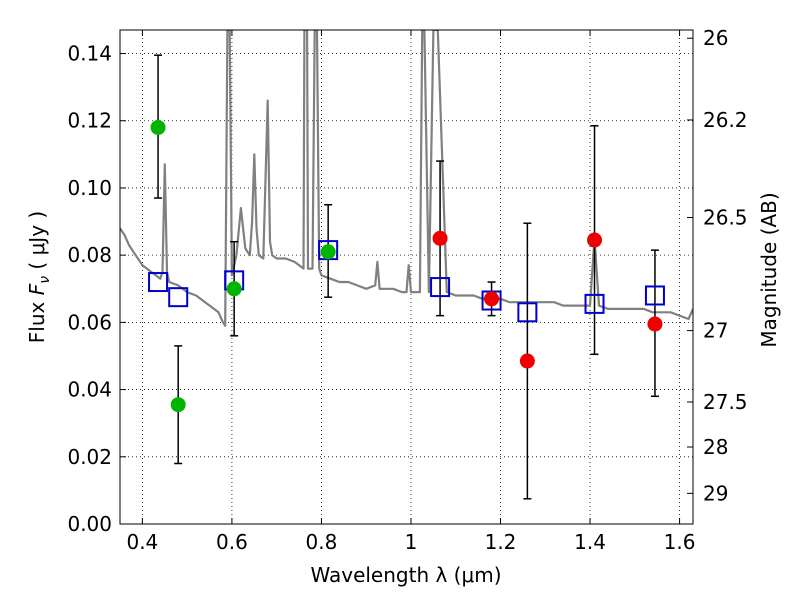 The image size is (800, 600). What do you see at coordinates (232, 542) in the screenshot?
I see `x-tick-label: 0.6` at bounding box center [232, 542].